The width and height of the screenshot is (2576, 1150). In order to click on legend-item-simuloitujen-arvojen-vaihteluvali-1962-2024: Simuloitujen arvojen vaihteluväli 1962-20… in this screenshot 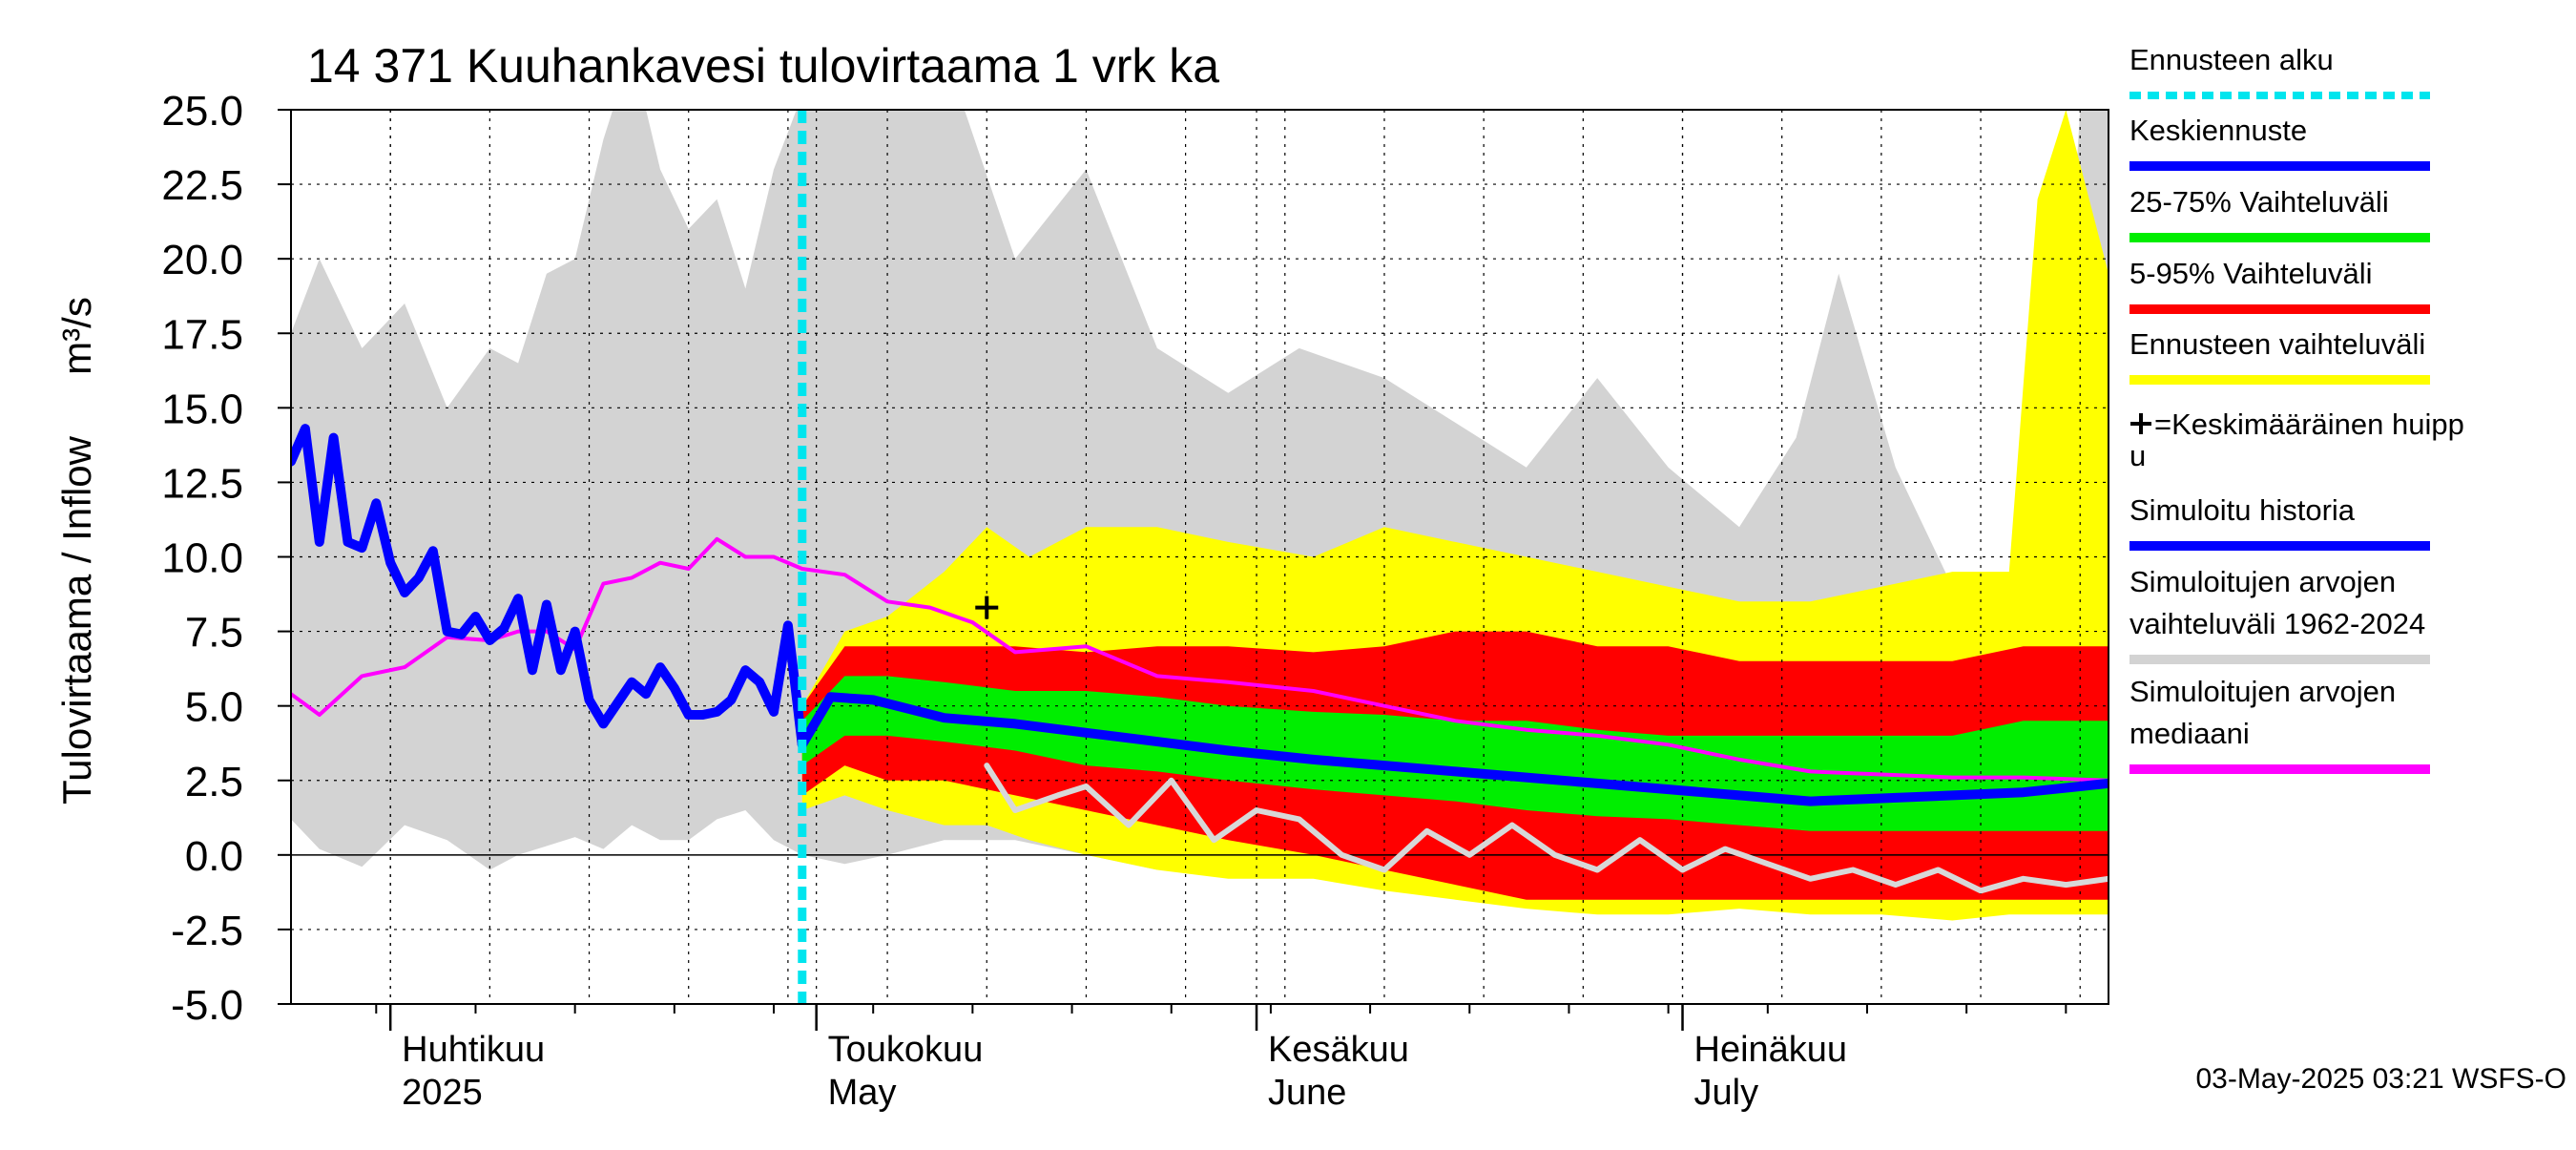, I will do `click(2279, 614)`.